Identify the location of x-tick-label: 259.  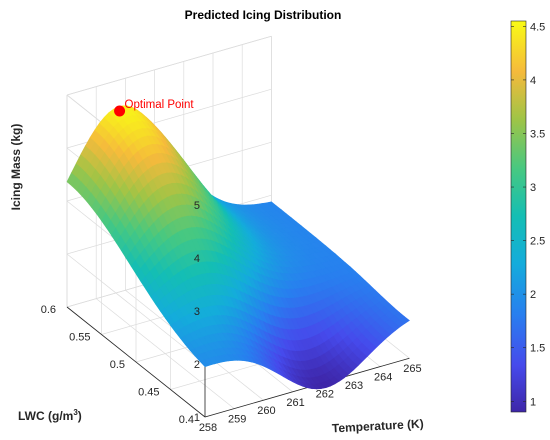
(237, 420).